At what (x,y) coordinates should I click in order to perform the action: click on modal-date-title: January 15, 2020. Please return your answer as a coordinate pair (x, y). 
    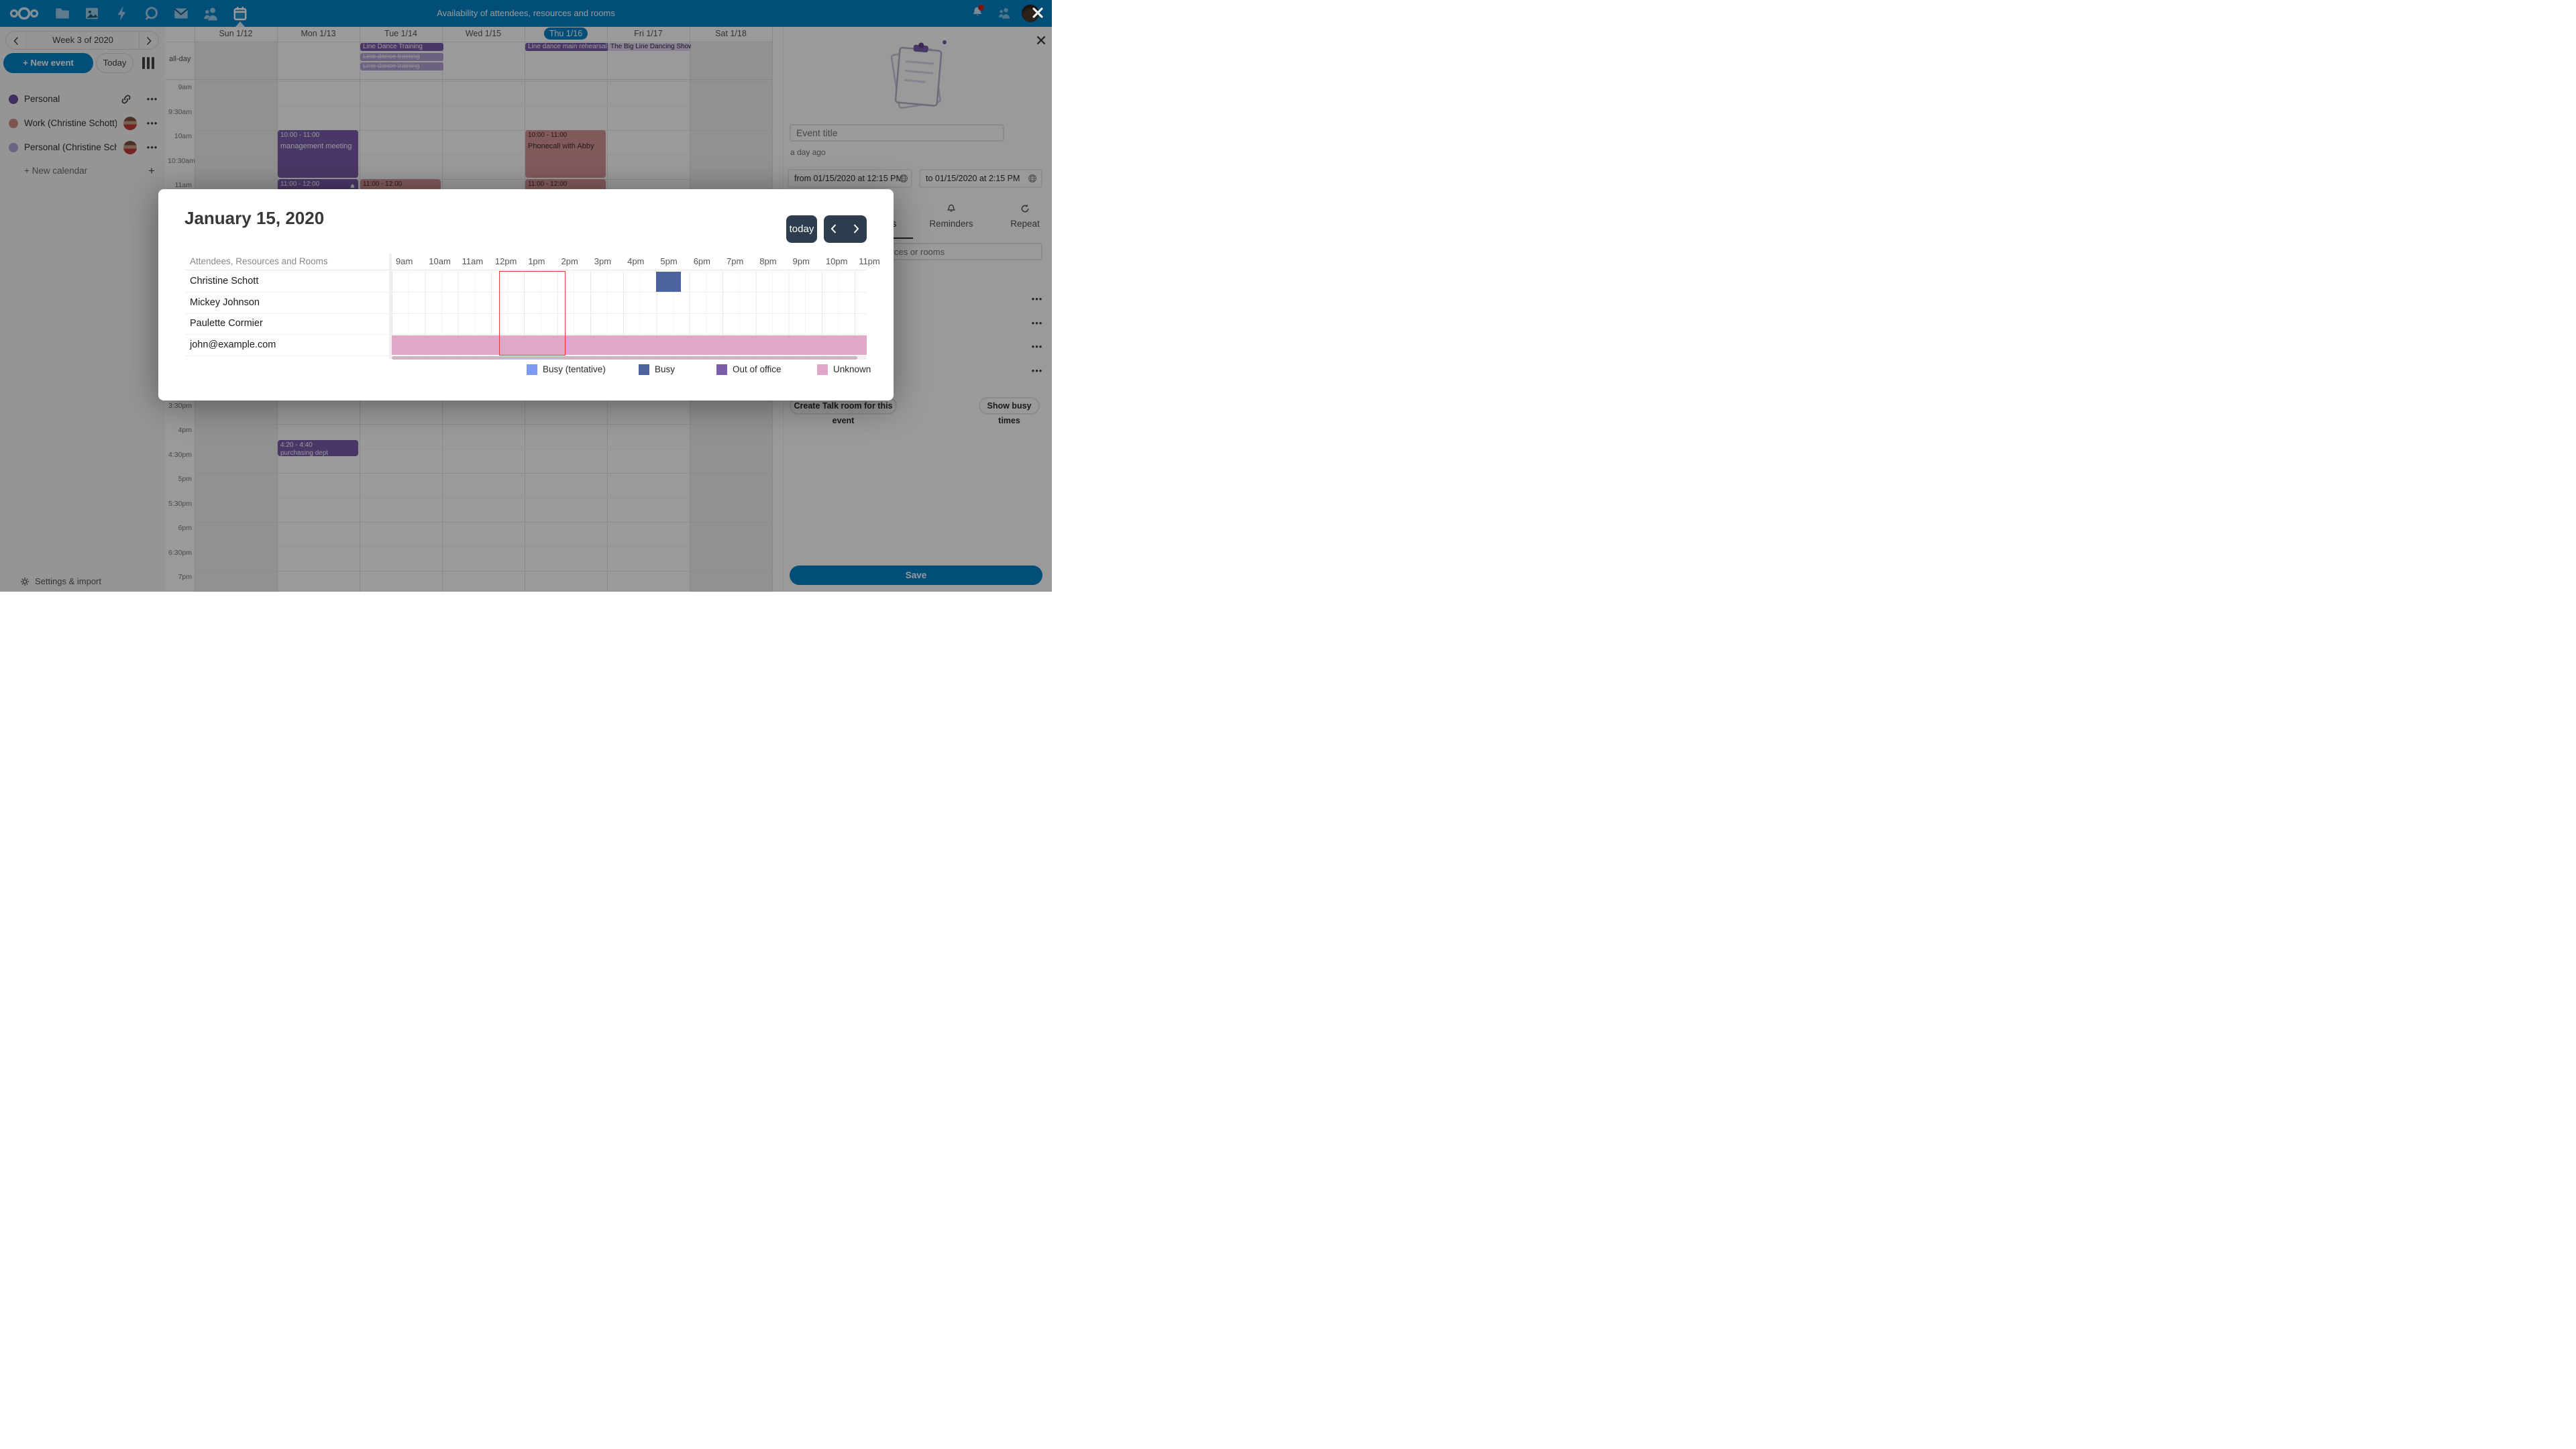
    Looking at the image, I should click on (254, 218).